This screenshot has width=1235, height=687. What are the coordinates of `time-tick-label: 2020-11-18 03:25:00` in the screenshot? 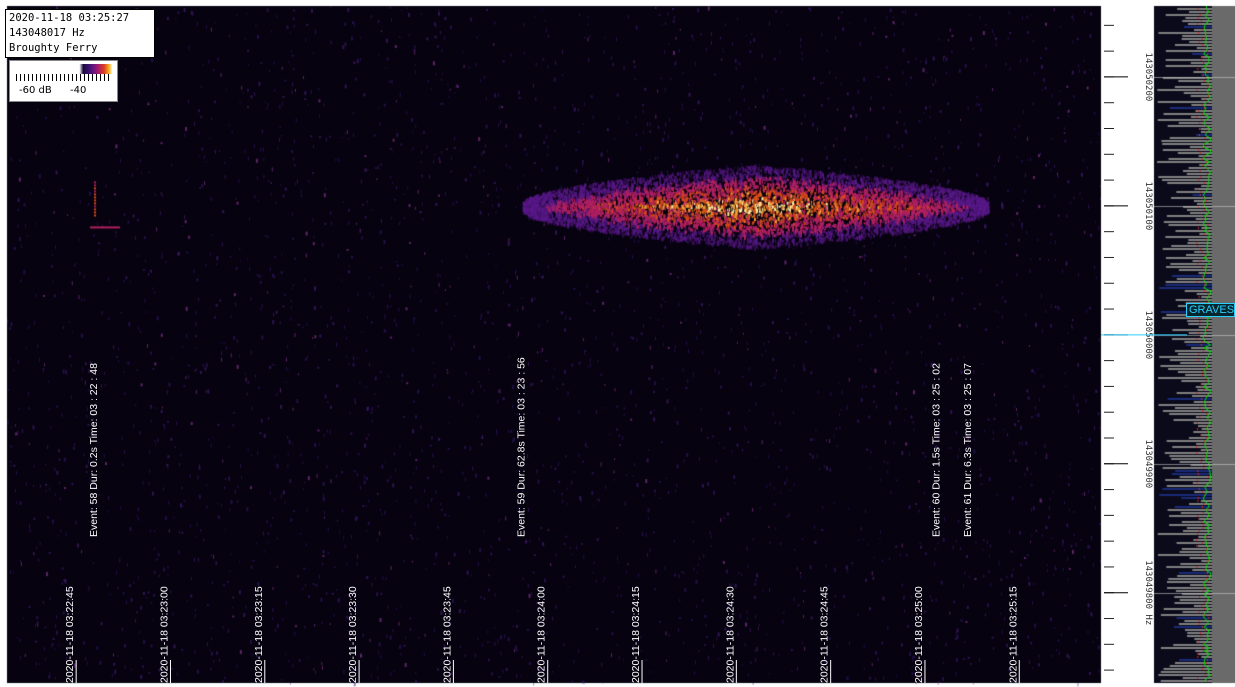 It's located at (919, 634).